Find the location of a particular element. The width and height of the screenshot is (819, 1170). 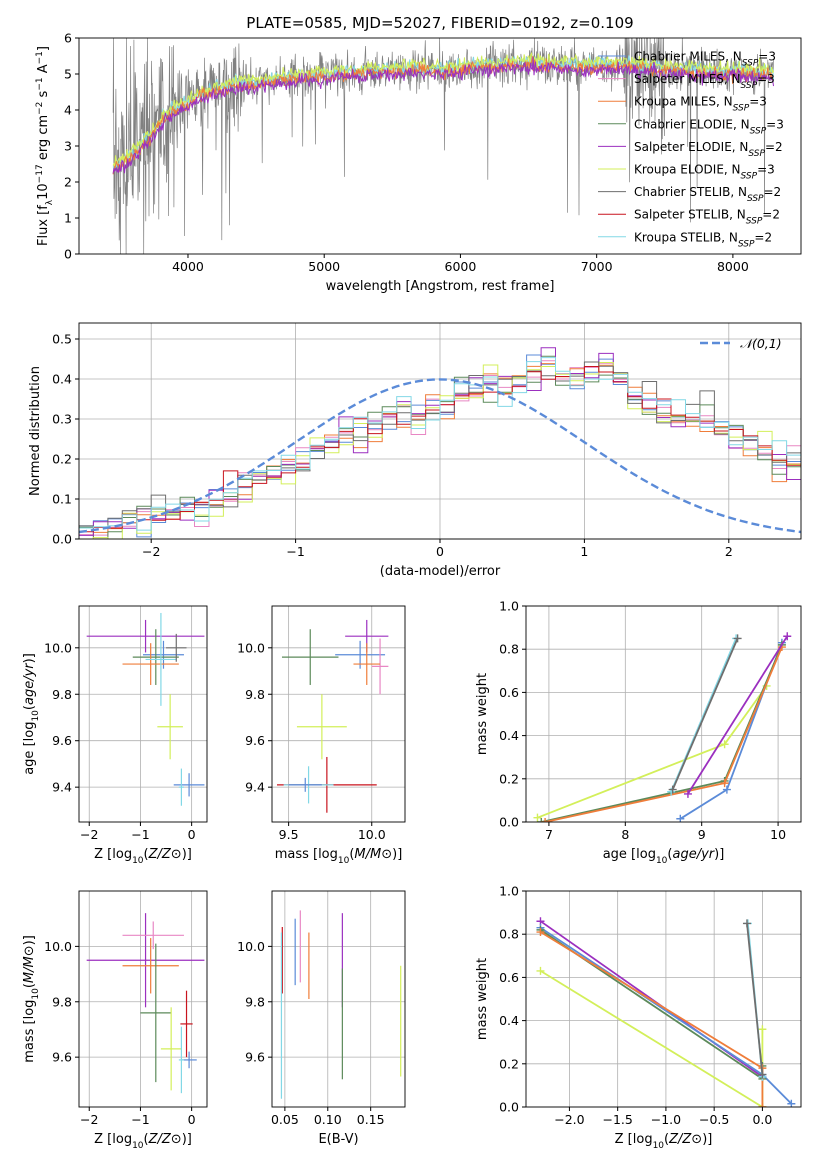

label-part: Flux [f is located at coordinates (43, 225).